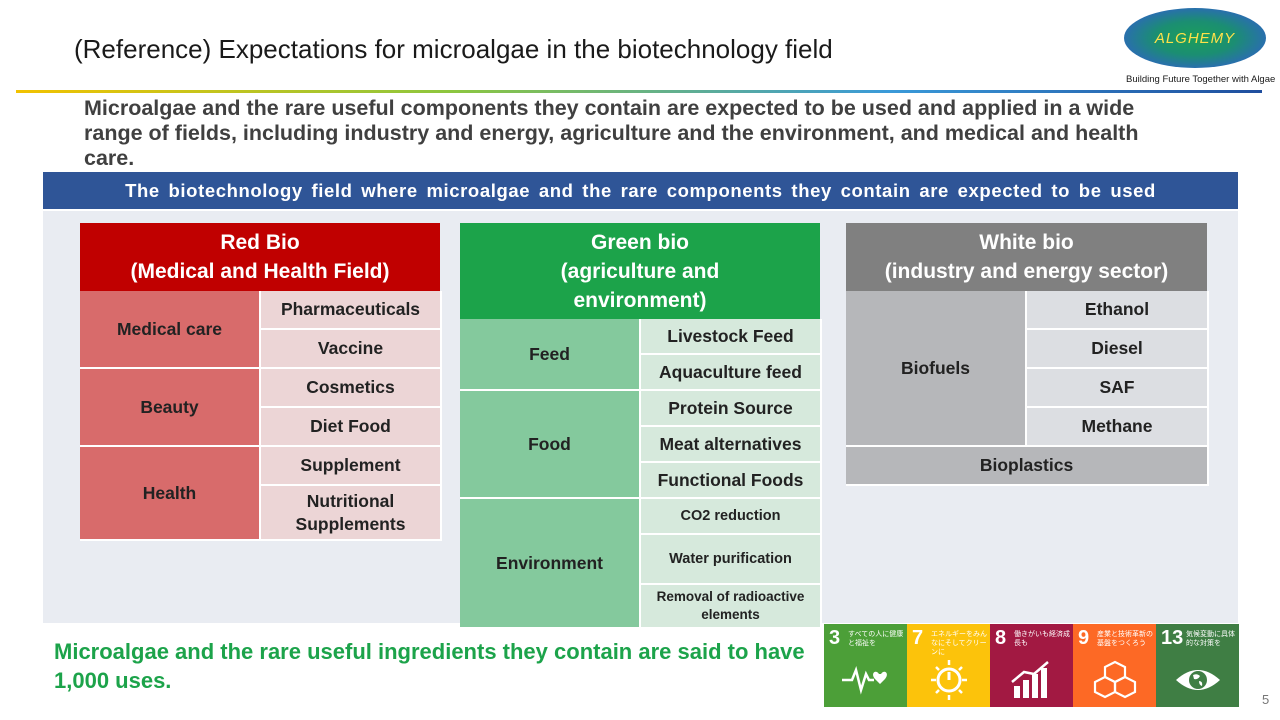  Describe the element at coordinates (949, 680) in the screenshot. I see `sun-power-icon` at that location.